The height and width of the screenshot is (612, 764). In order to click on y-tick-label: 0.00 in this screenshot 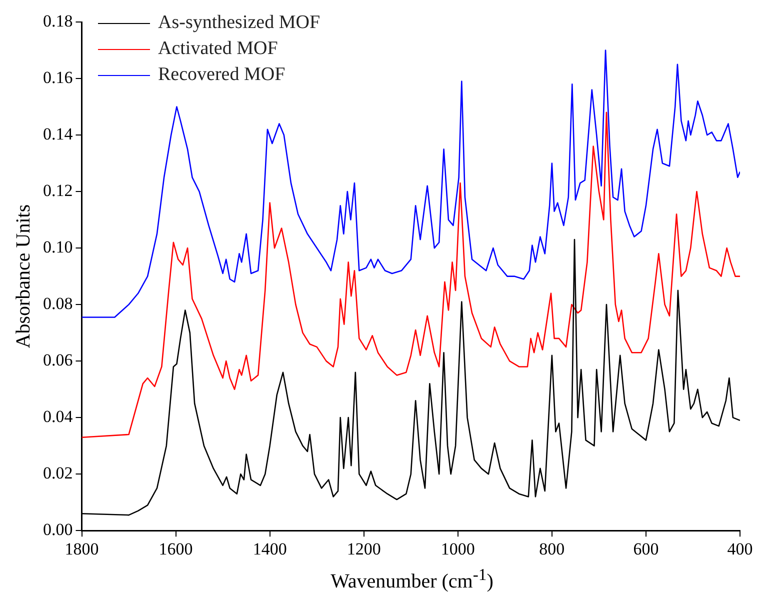, I will do `click(58, 530)`.